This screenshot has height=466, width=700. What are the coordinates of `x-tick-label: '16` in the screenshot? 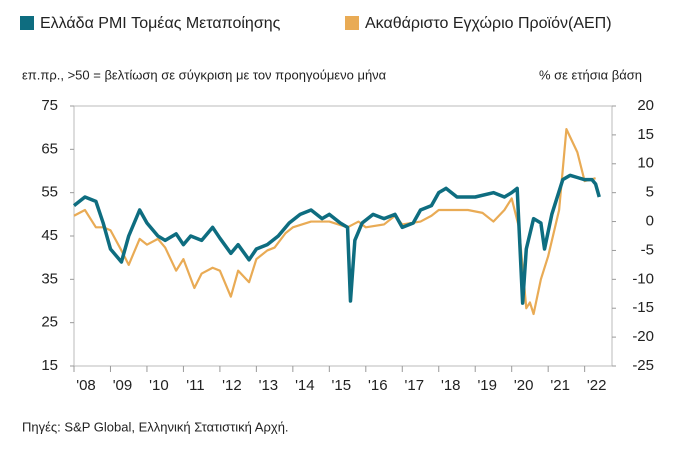 It's located at (378, 385).